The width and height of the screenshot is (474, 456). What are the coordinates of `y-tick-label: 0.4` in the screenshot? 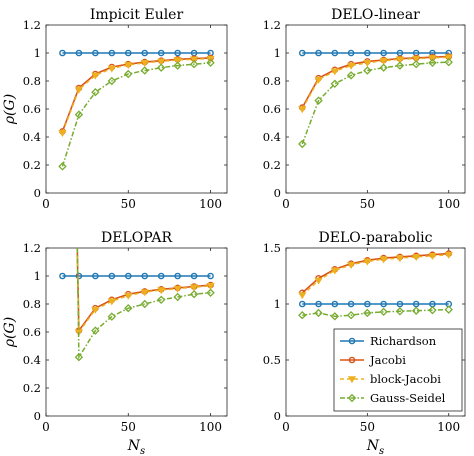 It's located at (32, 360).